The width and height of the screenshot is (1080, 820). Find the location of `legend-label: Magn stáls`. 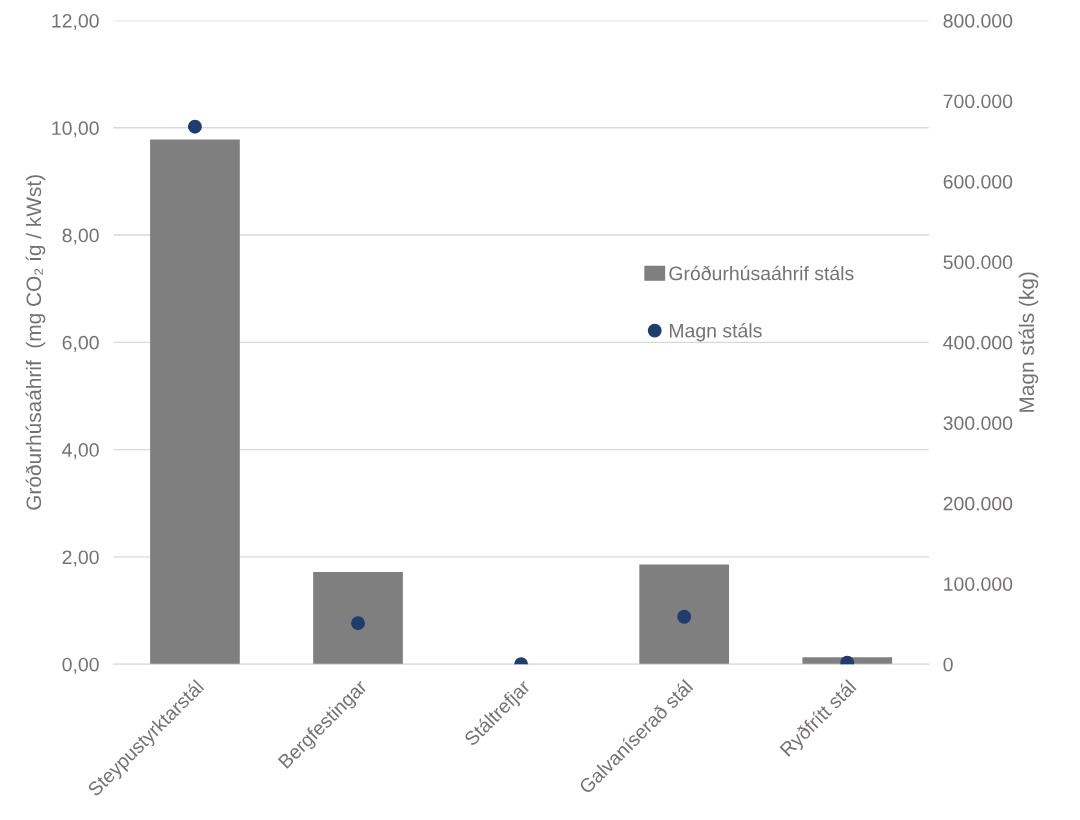

legend-label: Magn stáls is located at coordinates (715, 332).